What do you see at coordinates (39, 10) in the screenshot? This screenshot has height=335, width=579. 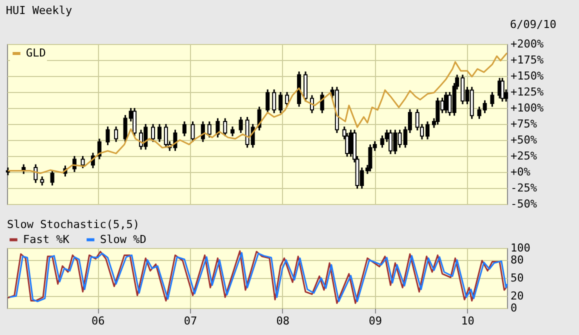 I see `chart-title: HUI Weekly` at bounding box center [39, 10].